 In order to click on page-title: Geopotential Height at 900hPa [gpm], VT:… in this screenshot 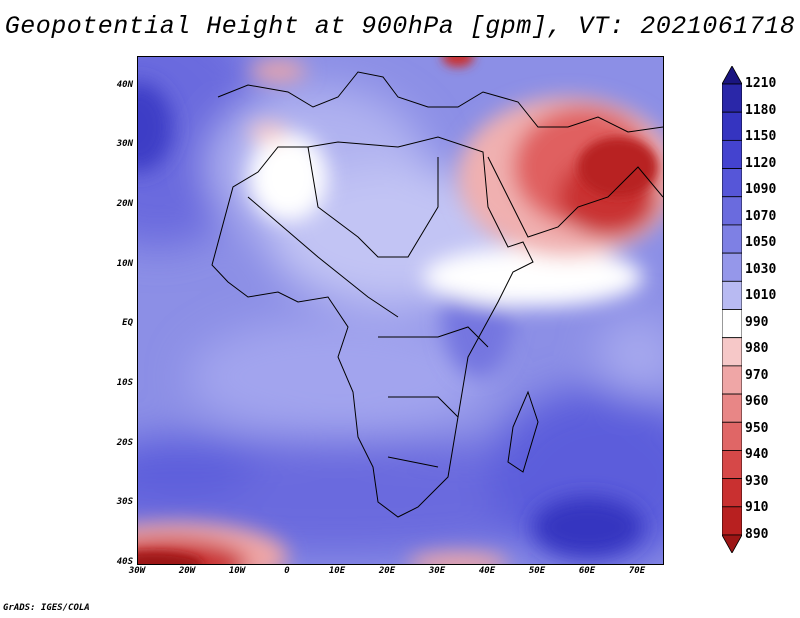, I will do `click(400, 26)`.